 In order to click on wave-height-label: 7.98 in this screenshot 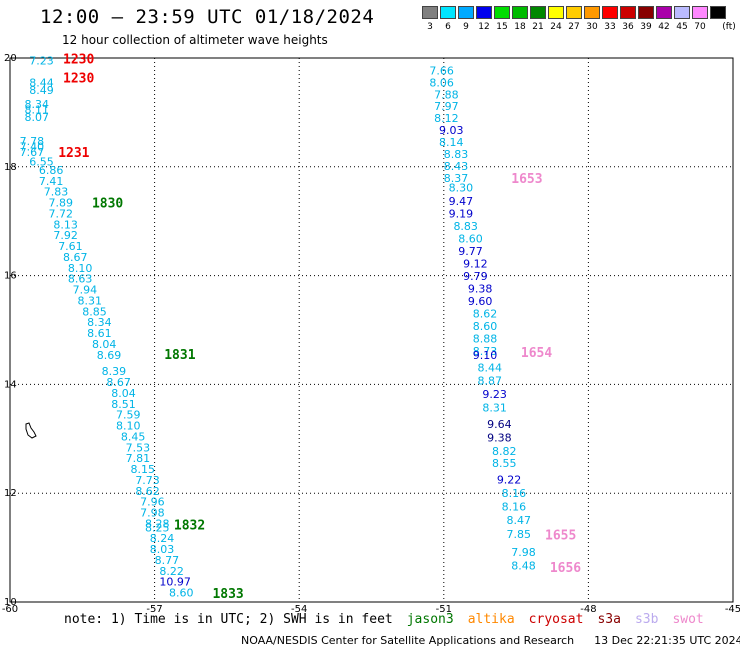, I will do `click(523, 552)`.